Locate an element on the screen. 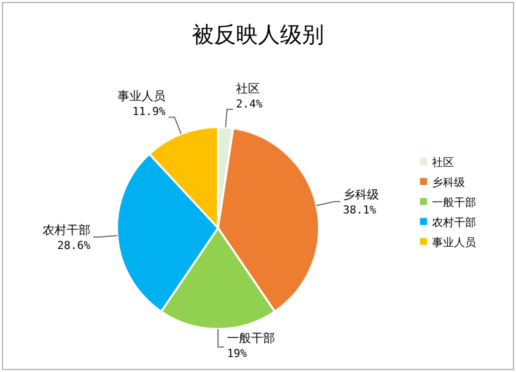 The height and width of the screenshot is (372, 516). data-label: 2.4% is located at coordinates (249, 103).